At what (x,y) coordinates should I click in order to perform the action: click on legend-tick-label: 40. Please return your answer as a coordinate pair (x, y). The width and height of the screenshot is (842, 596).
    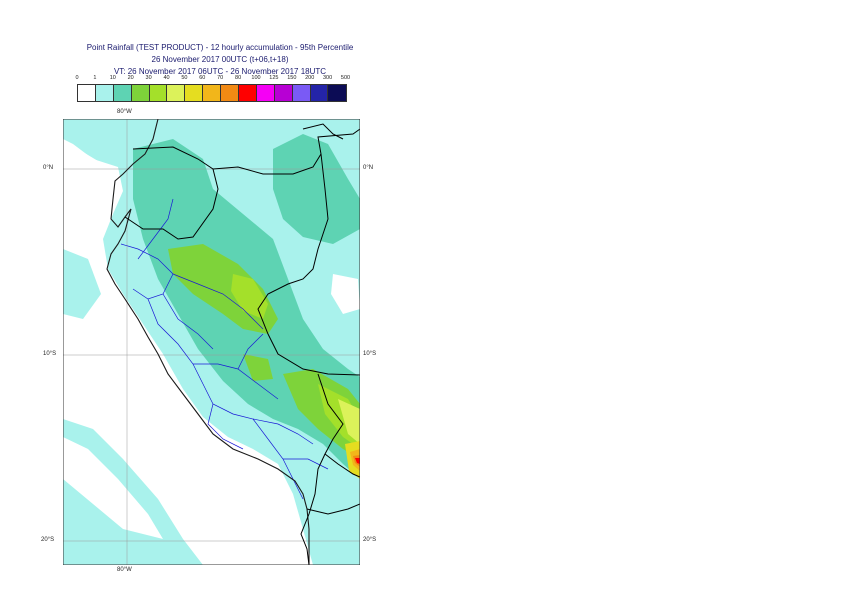
    Looking at the image, I should click on (166, 78).